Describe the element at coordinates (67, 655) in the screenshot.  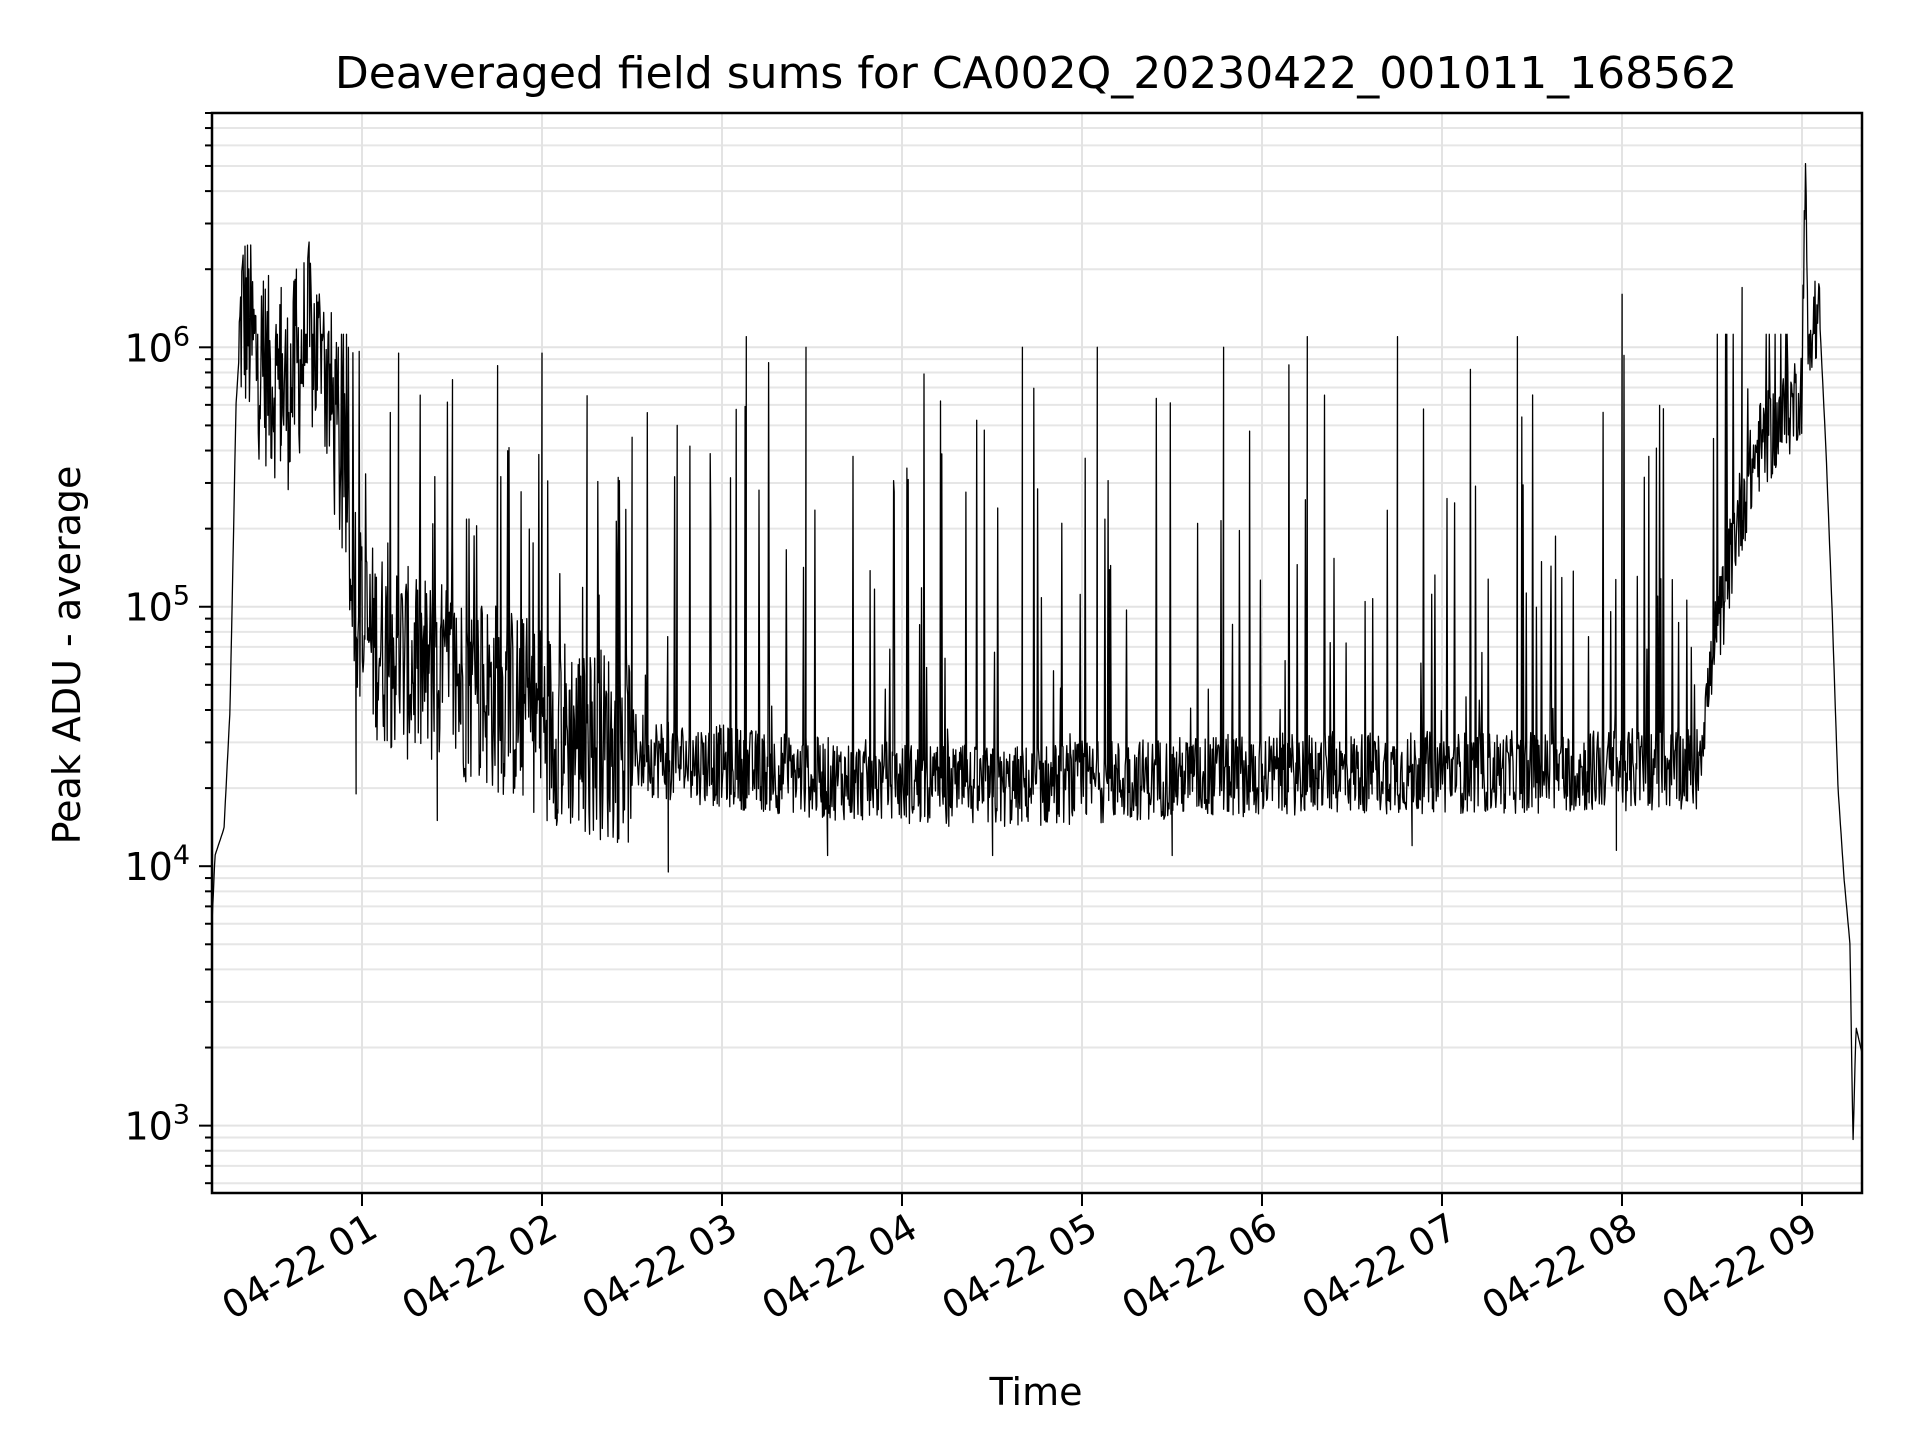
I see `y-axis-label: Peak ADU - average` at that location.